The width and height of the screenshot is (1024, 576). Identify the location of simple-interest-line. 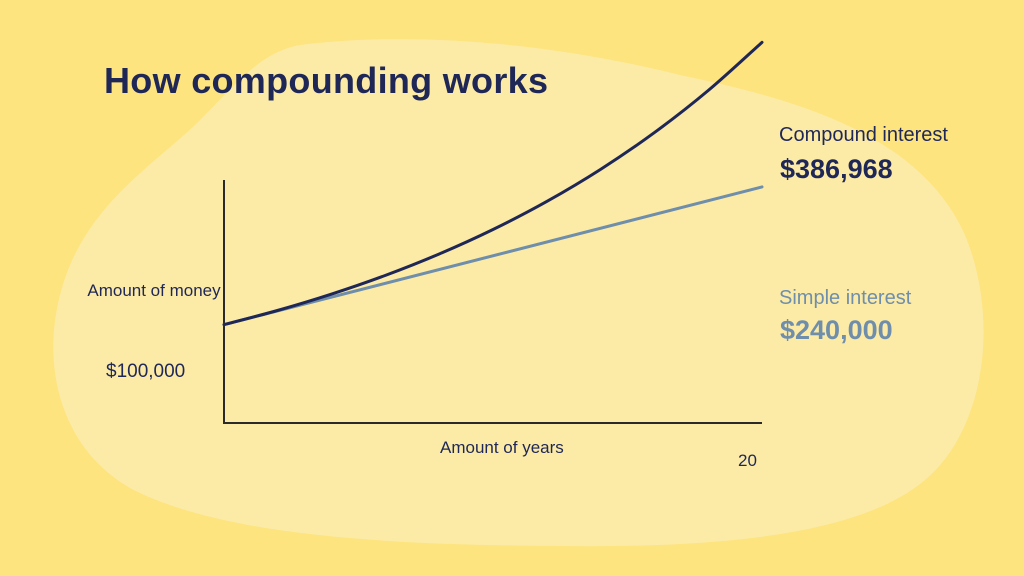
(493, 256).